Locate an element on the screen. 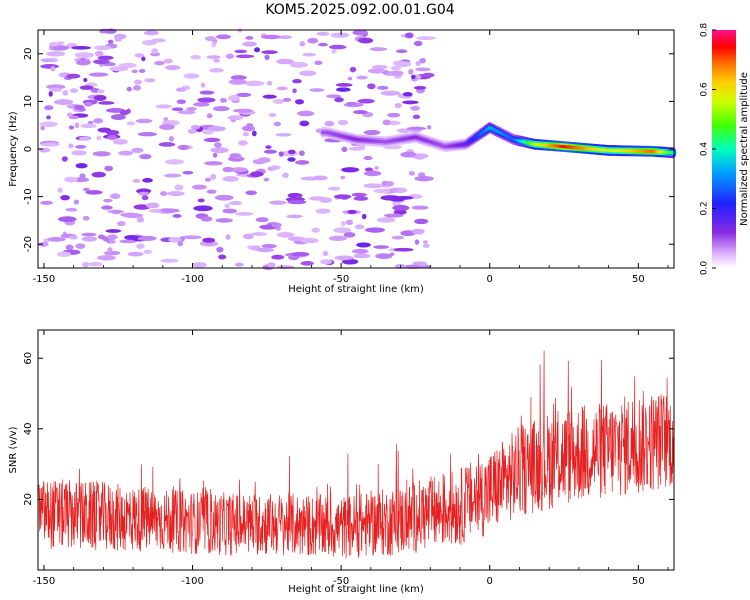 Image resolution: width=750 pixels, height=600 pixels. y-tick-label: 0 is located at coordinates (28, 149).